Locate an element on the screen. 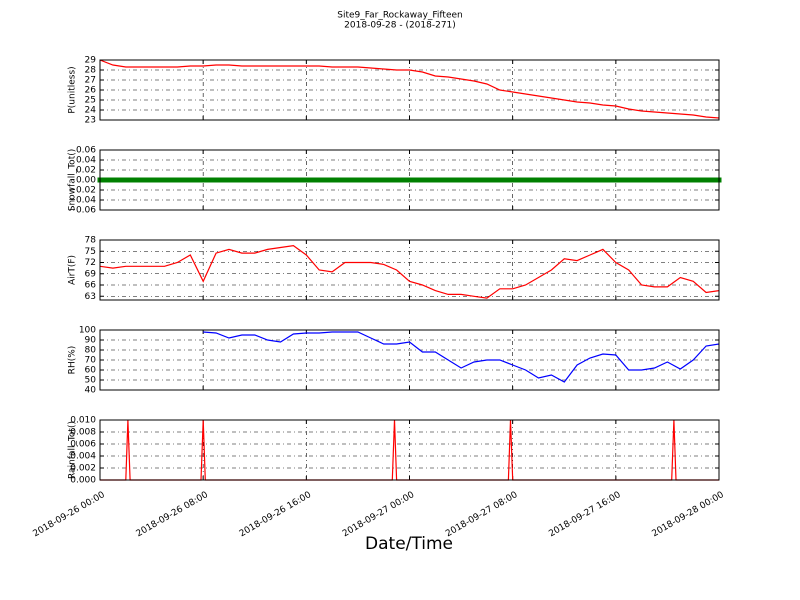 The height and width of the screenshot is (600, 800). x-axis-label: Date/Time is located at coordinates (409, 544).